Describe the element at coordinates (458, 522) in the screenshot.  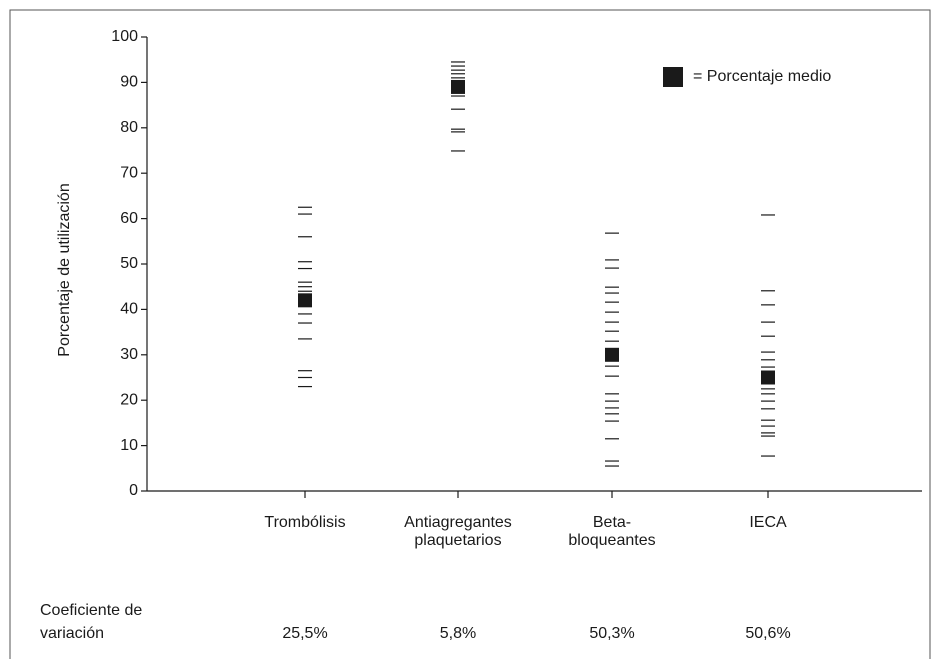
I see `x-tick-label: Antiagregantes` at that location.